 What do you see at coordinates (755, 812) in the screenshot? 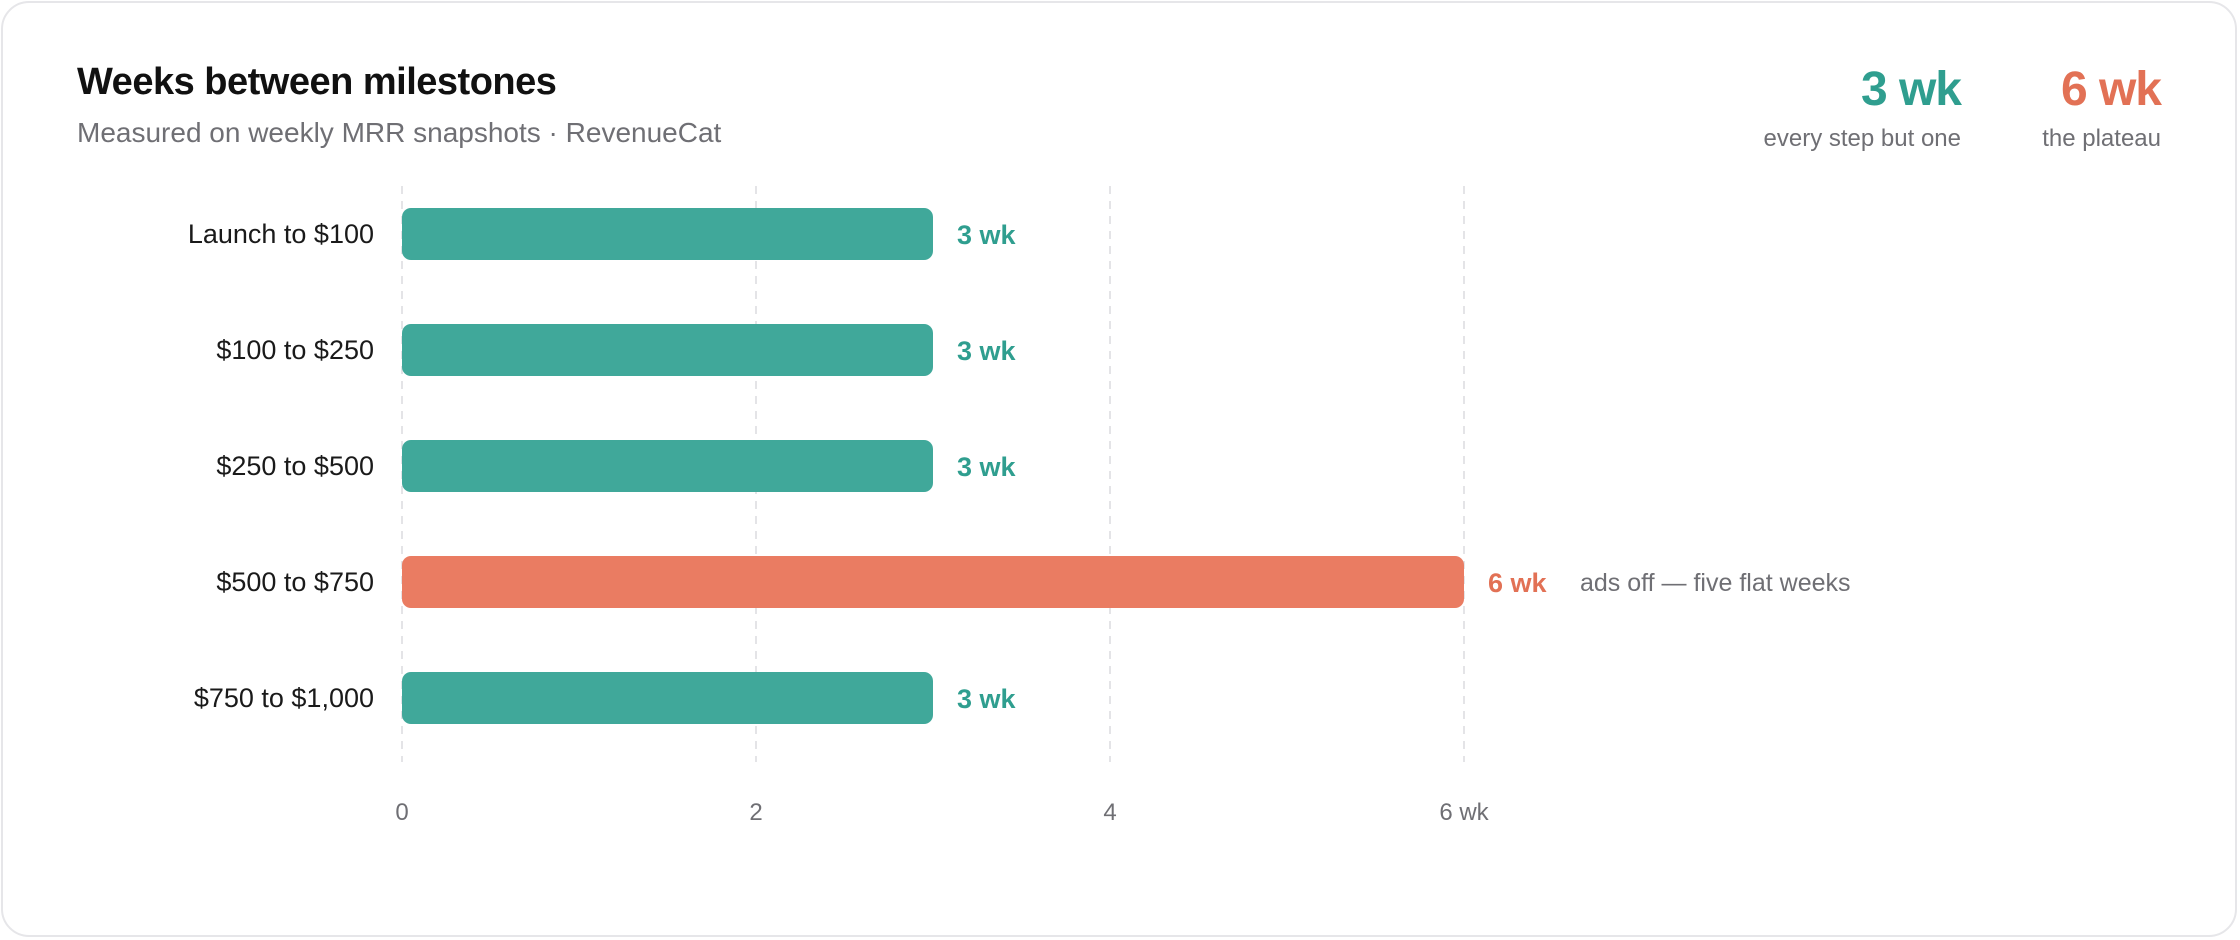
I see `x-tick-label: 2` at bounding box center [755, 812].